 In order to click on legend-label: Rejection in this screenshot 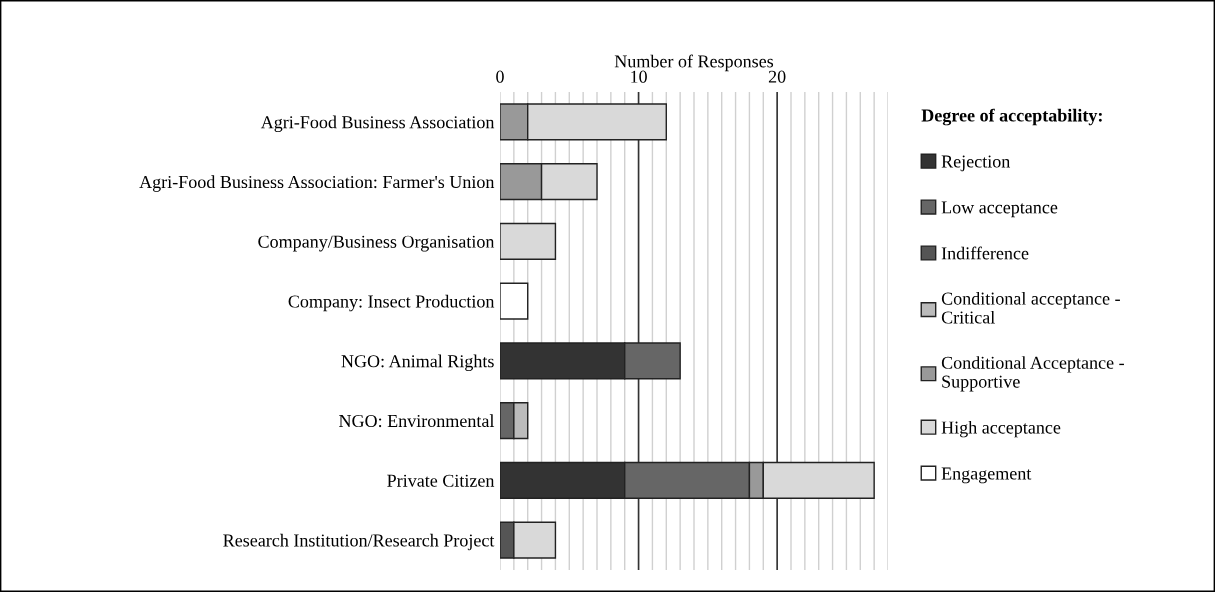, I will do `click(976, 163)`.